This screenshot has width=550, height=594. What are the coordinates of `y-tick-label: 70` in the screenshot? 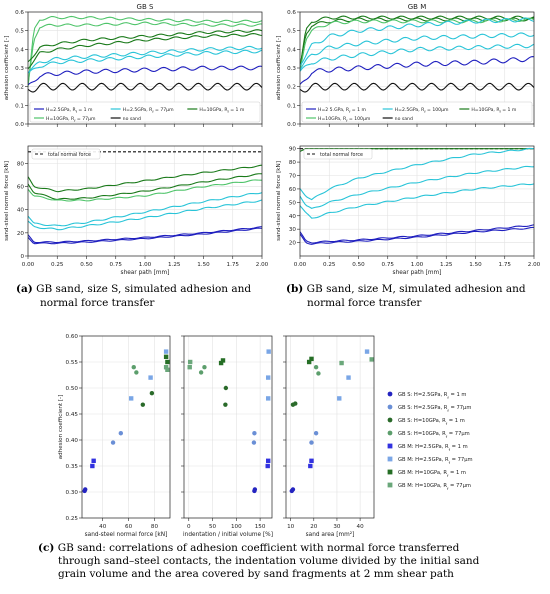 It's located at (293, 177).